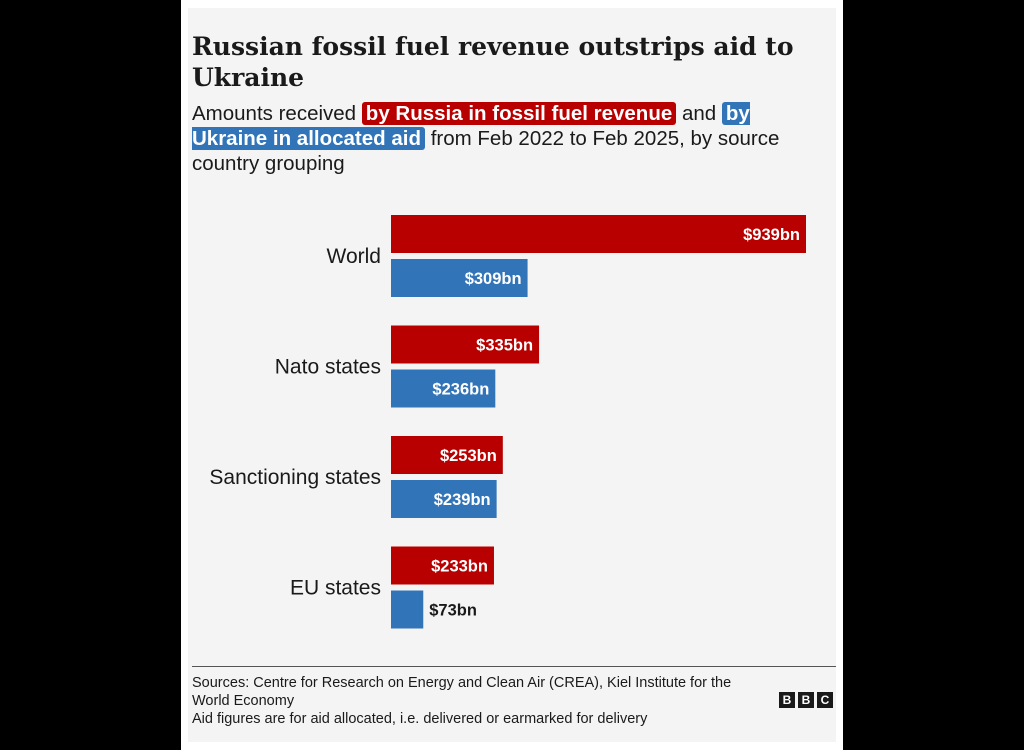  What do you see at coordinates (354, 256) in the screenshot?
I see `category-label: World` at bounding box center [354, 256].